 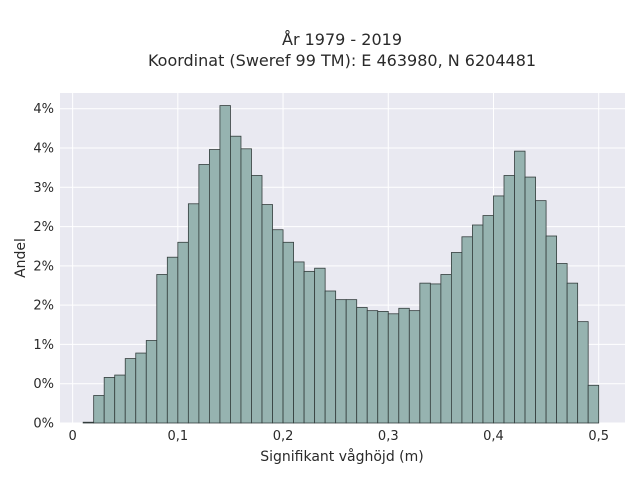 What do you see at coordinates (72, 436) in the screenshot?
I see `x-tick-label: 0` at bounding box center [72, 436].